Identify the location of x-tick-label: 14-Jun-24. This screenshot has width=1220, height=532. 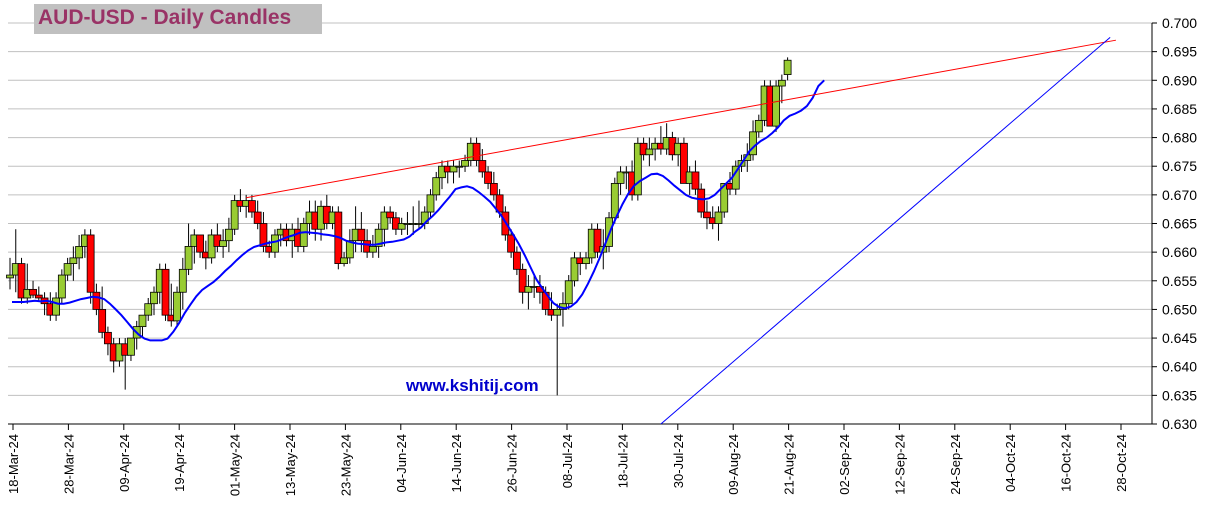
(456, 463).